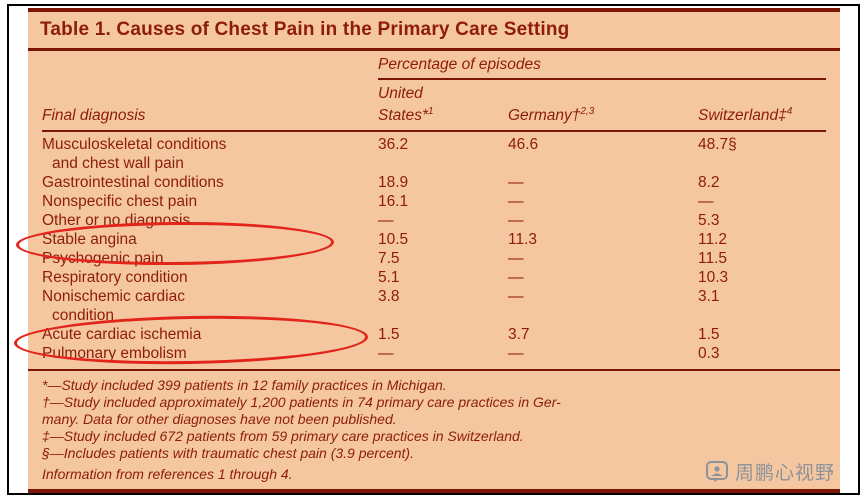 The width and height of the screenshot is (865, 499). Describe the element at coordinates (94, 116) in the screenshot. I see `column-header-diagnosis: Final diagnosis` at that location.